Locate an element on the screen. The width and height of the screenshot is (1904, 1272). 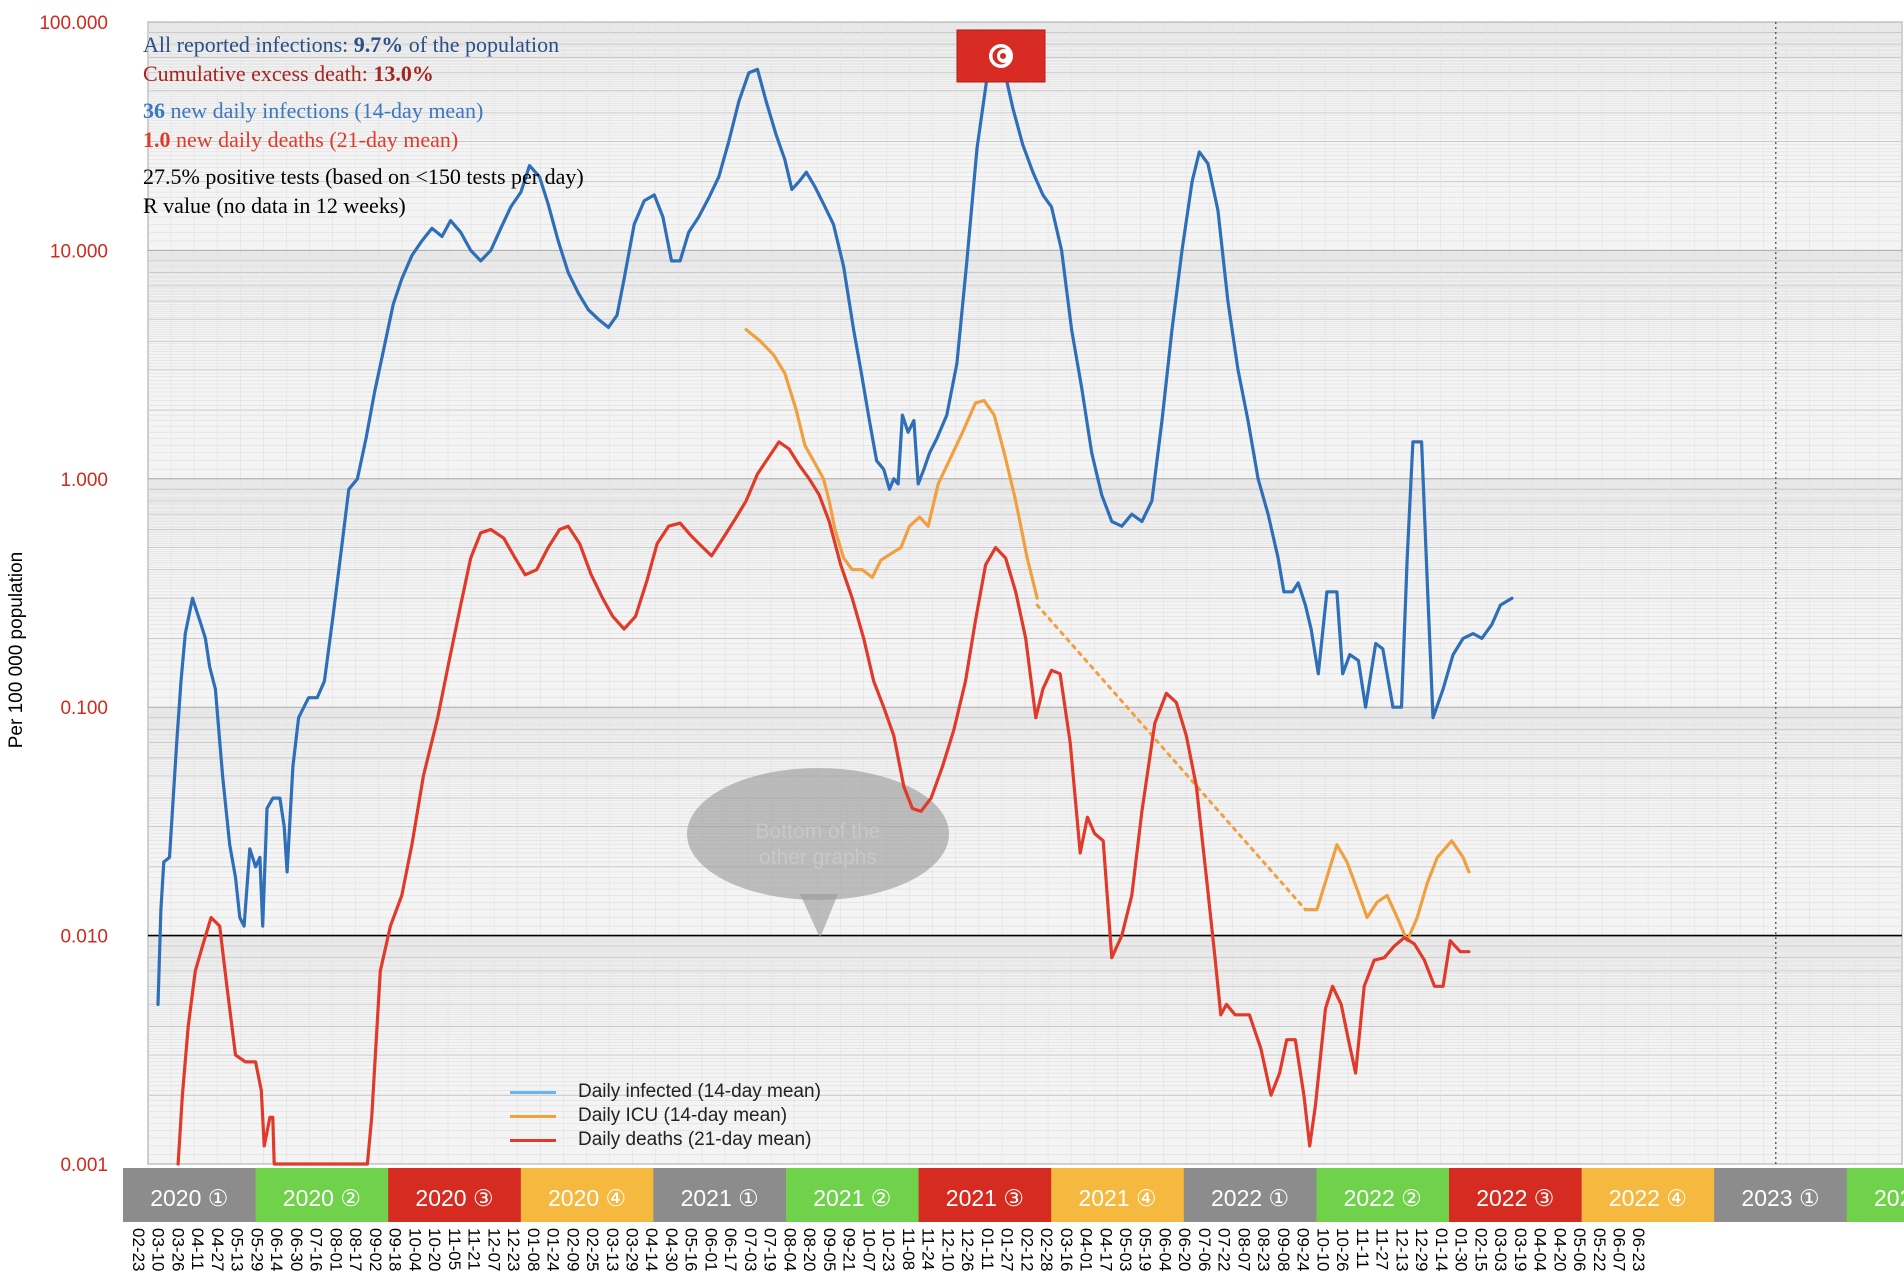
x-tick-label: 09-05 is located at coordinates (829, 1249).